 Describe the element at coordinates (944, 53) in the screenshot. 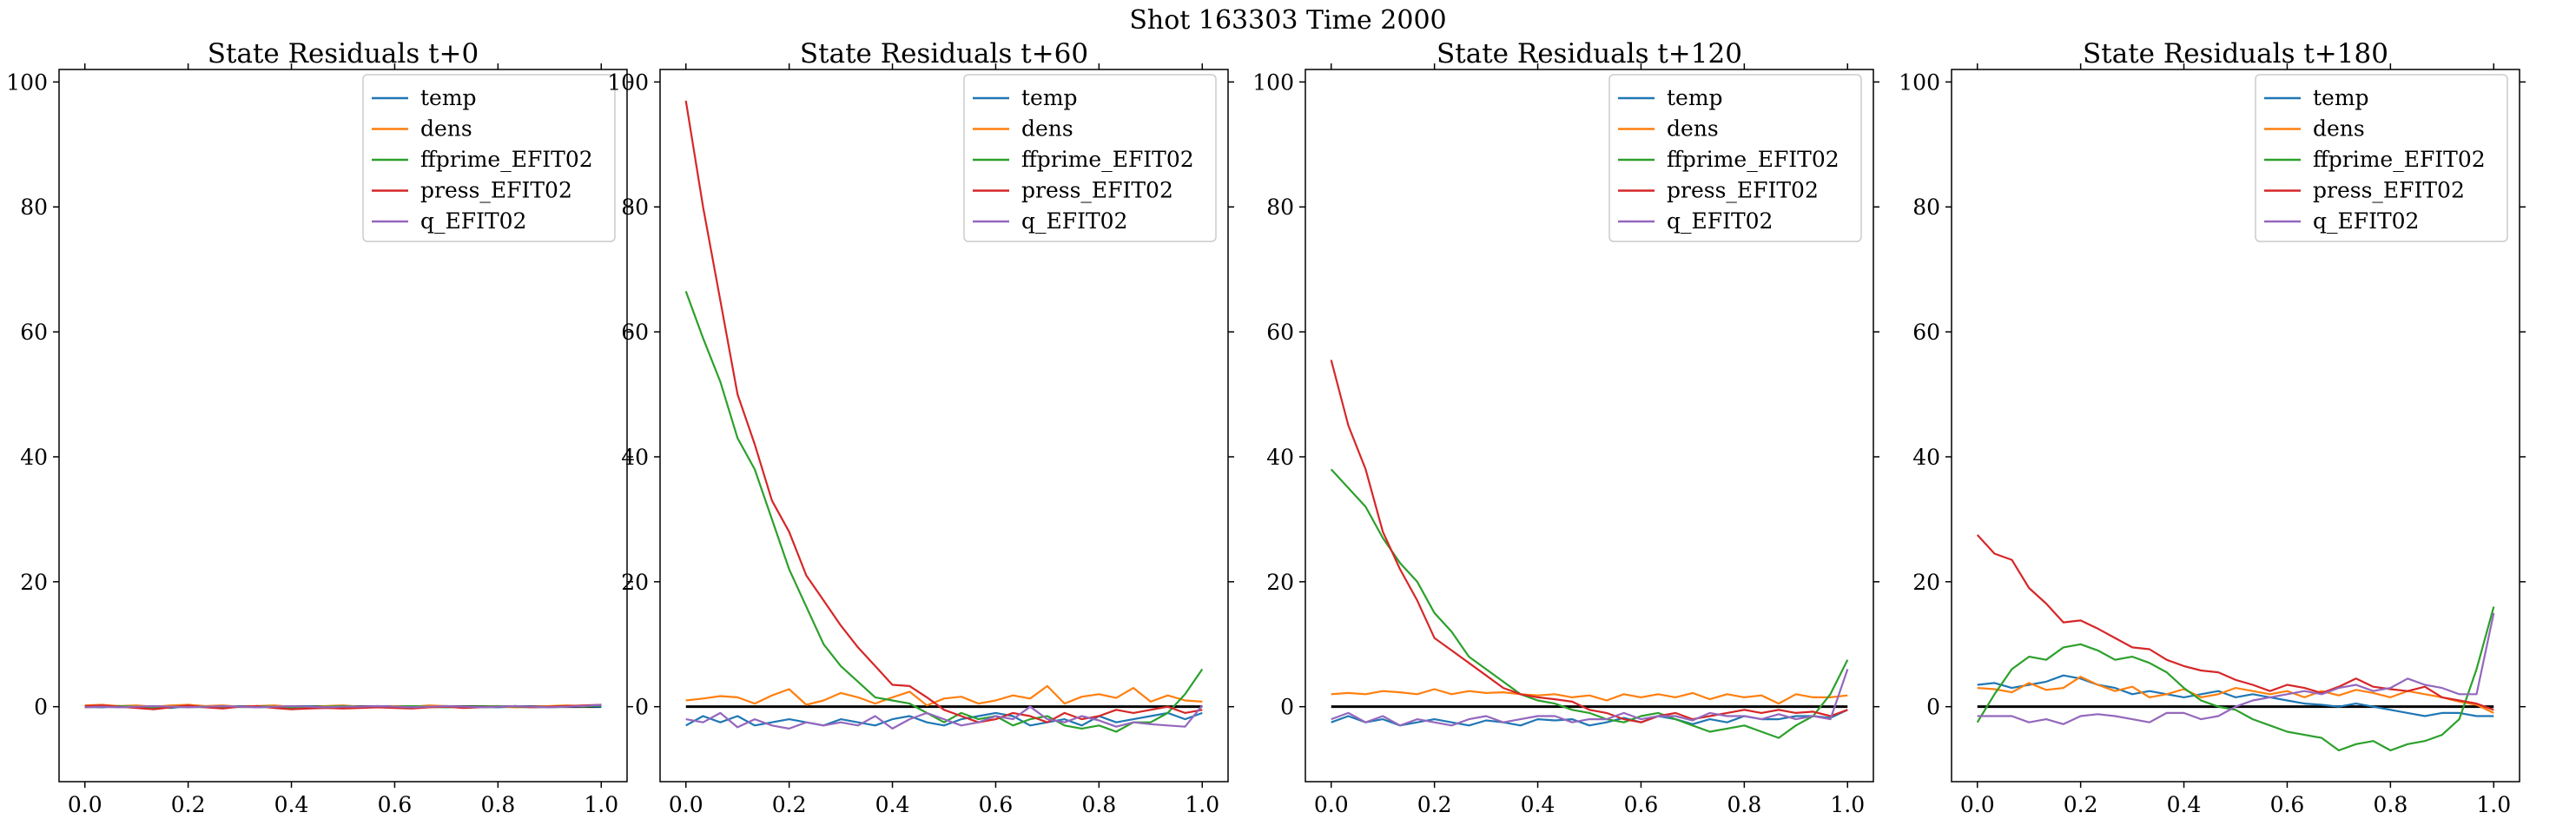

I see `panel-title: State Residuals t+60` at that location.